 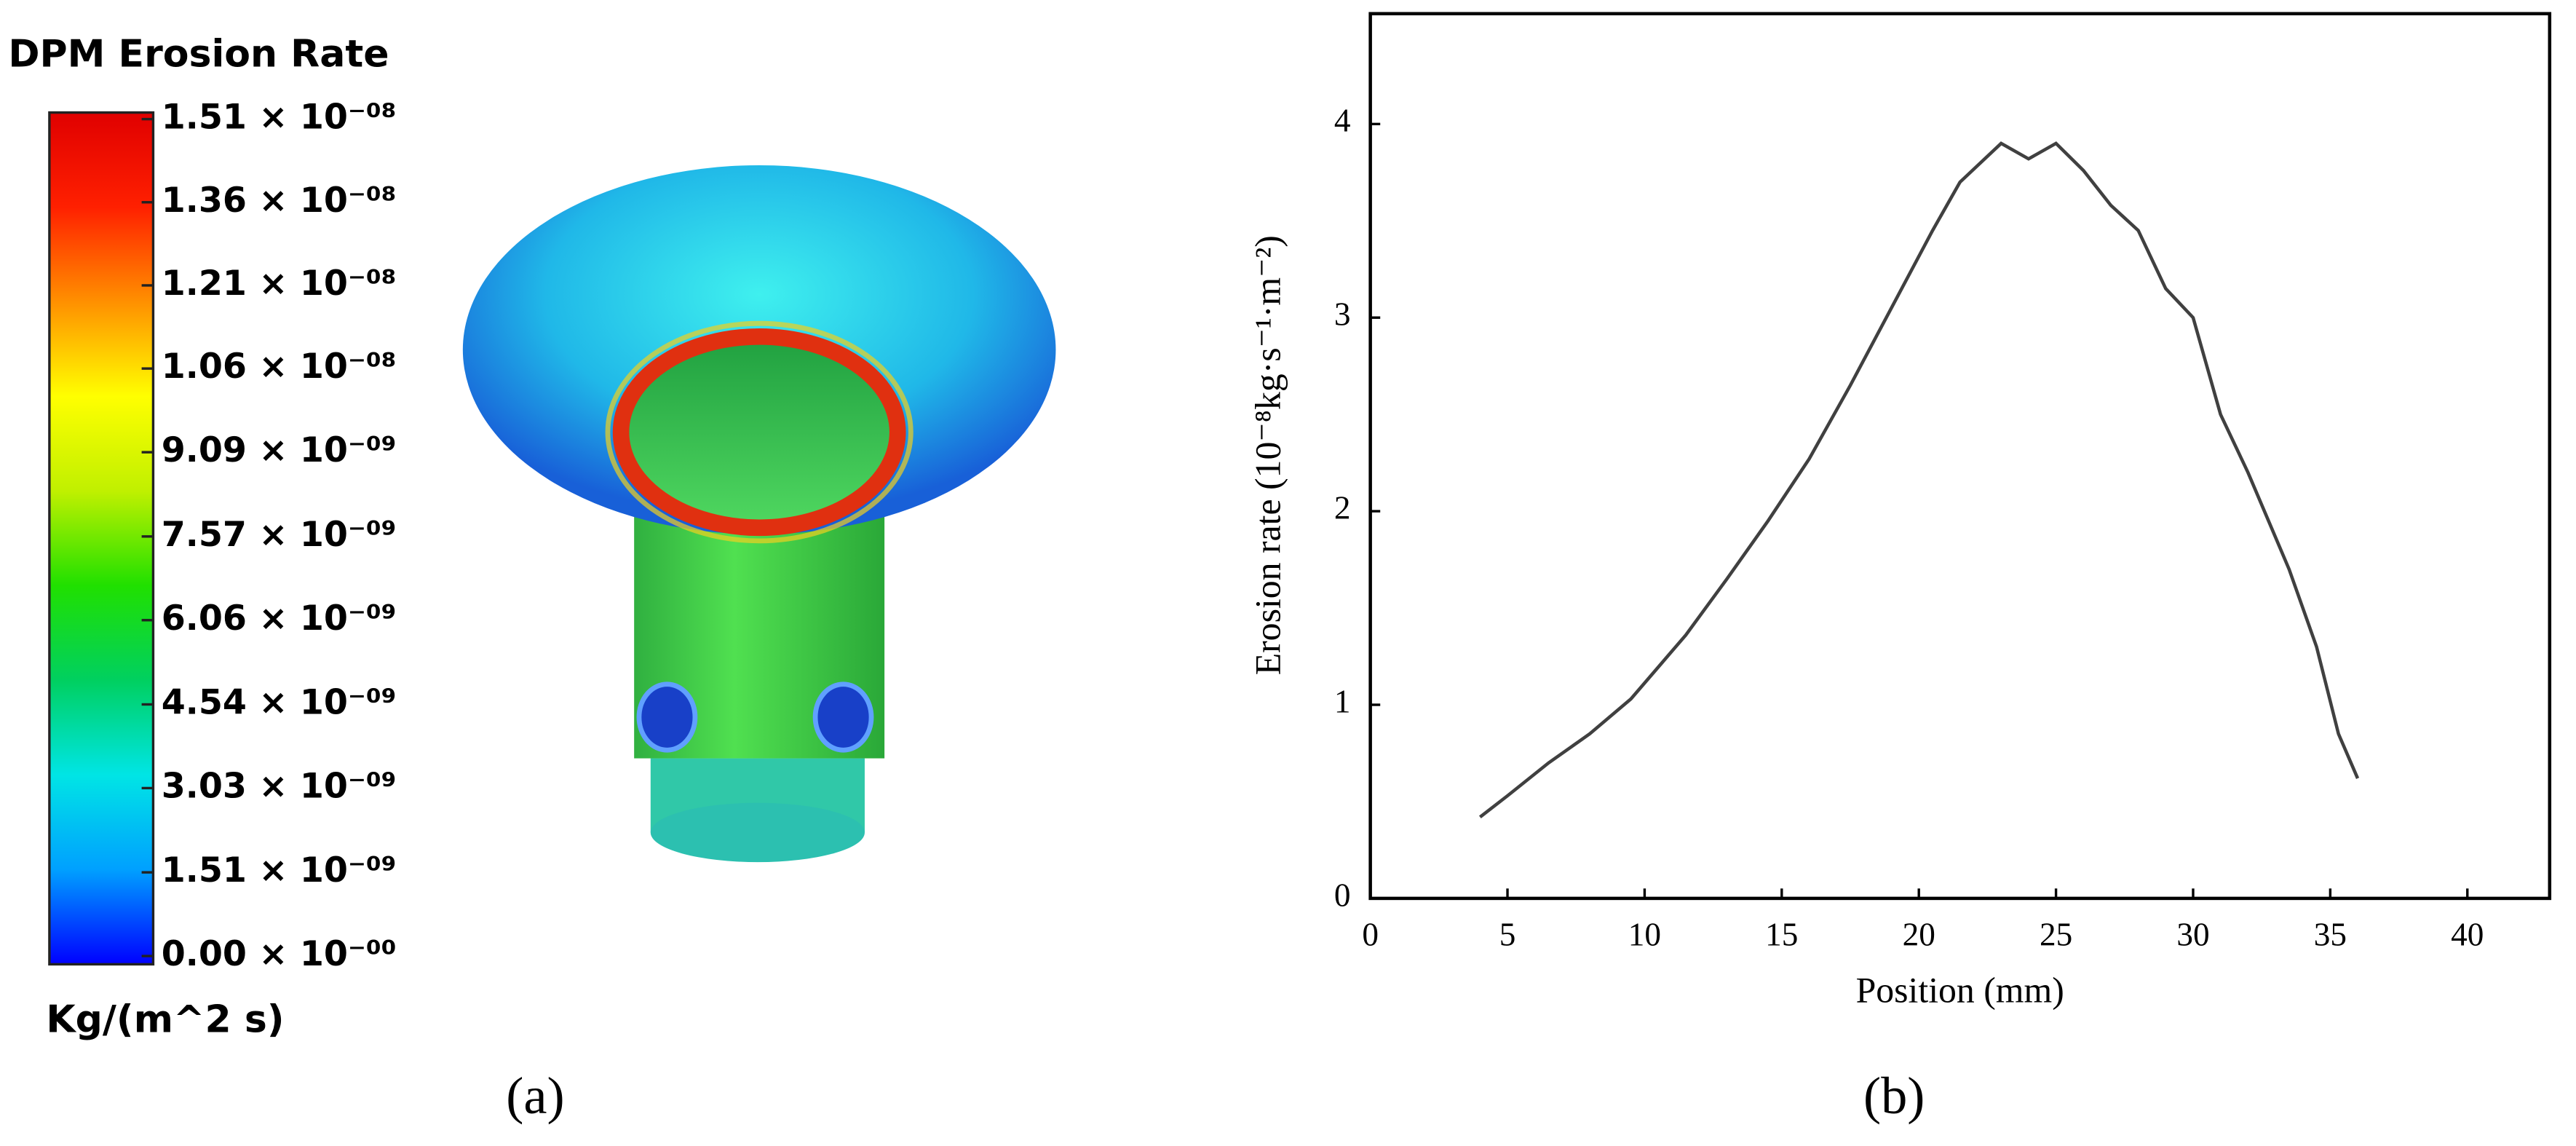 I want to click on colorbar-tick-label: 9.09 × 10⁻⁰⁹, so click(x=279, y=450).